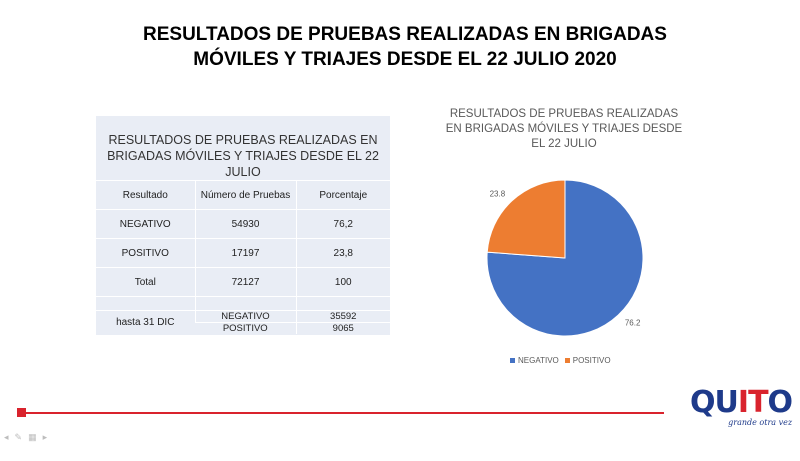  I want to click on red-divider-line, so click(344, 413).